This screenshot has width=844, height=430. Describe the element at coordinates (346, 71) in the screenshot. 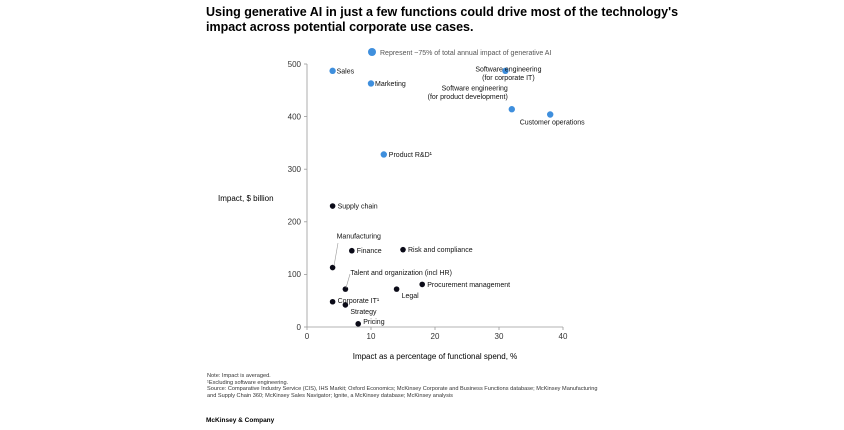

I see `label-sales: Sales` at that location.